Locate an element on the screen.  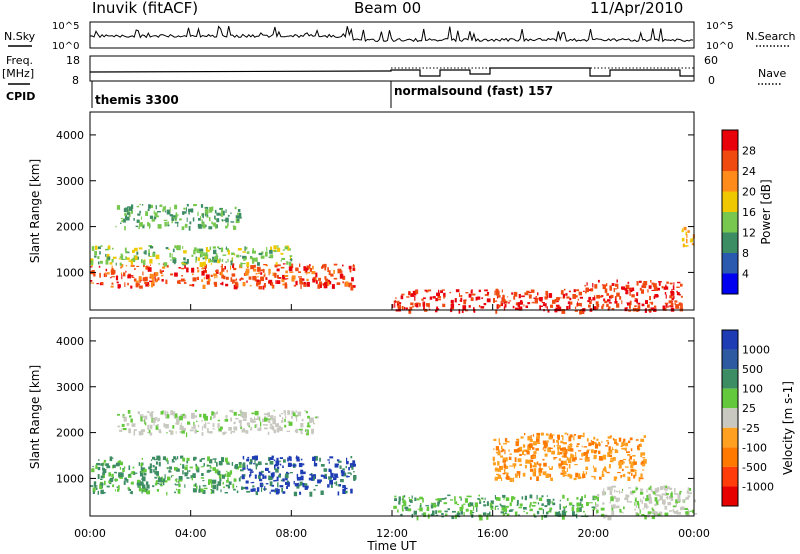
colorbar-tick: -1000 is located at coordinates (758, 486).